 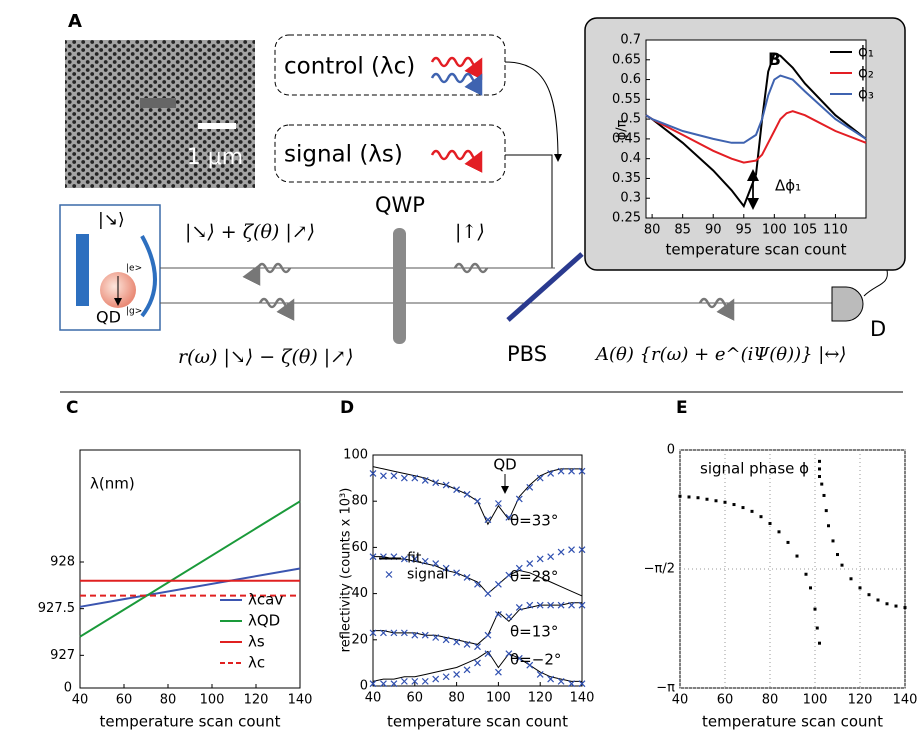 I want to click on y-tick-label: 0, so click(x=364, y=686).